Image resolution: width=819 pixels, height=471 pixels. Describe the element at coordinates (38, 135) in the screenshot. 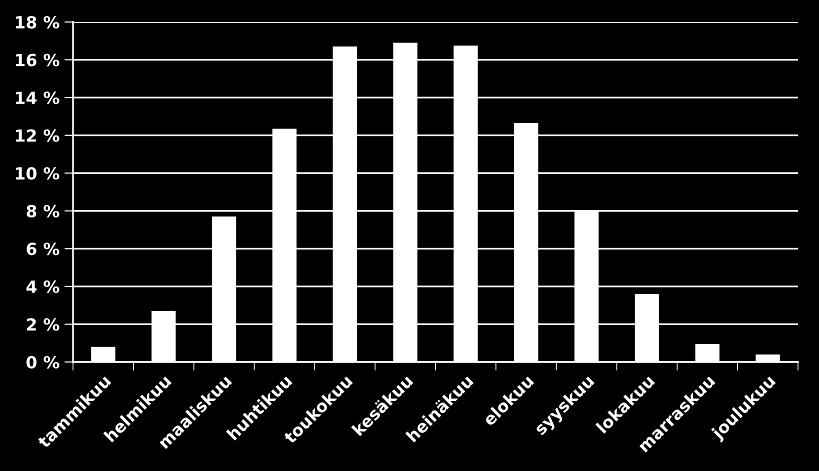

I see `y-tick-label: 12 %` at that location.